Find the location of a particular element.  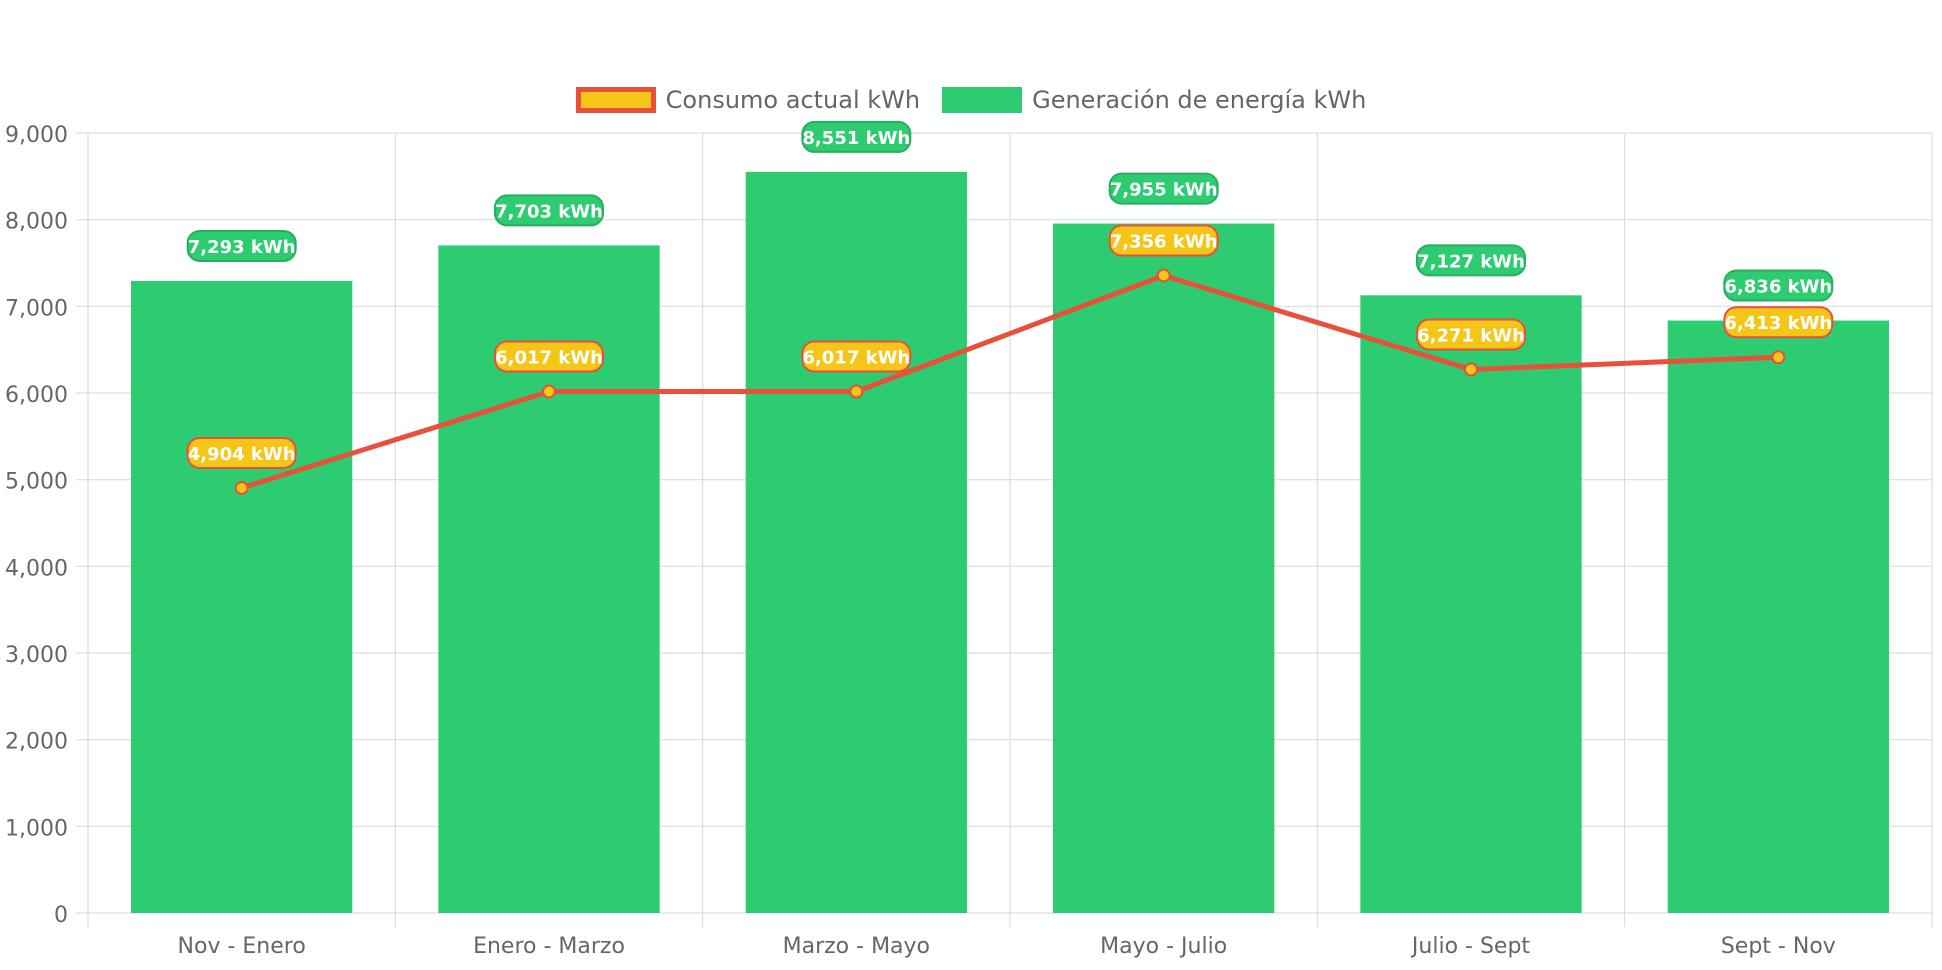

bar-value-label: 6,836 kWh is located at coordinates (1778, 285).